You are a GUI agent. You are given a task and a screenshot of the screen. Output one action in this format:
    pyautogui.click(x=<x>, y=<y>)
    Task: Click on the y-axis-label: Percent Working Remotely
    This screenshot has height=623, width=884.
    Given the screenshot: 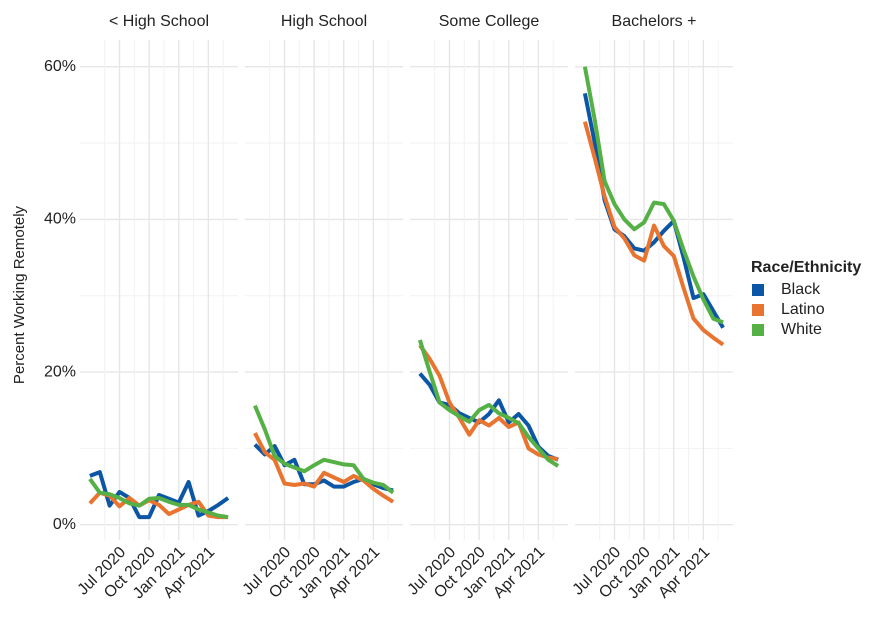 What is the action you would take?
    pyautogui.click(x=19, y=294)
    